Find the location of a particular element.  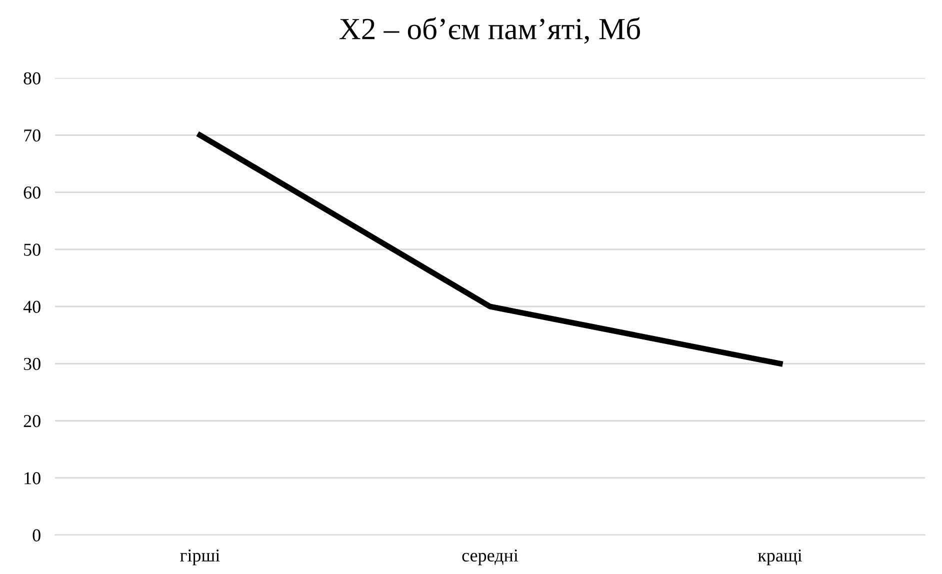

y-tick-label: 0 is located at coordinates (36, 535).